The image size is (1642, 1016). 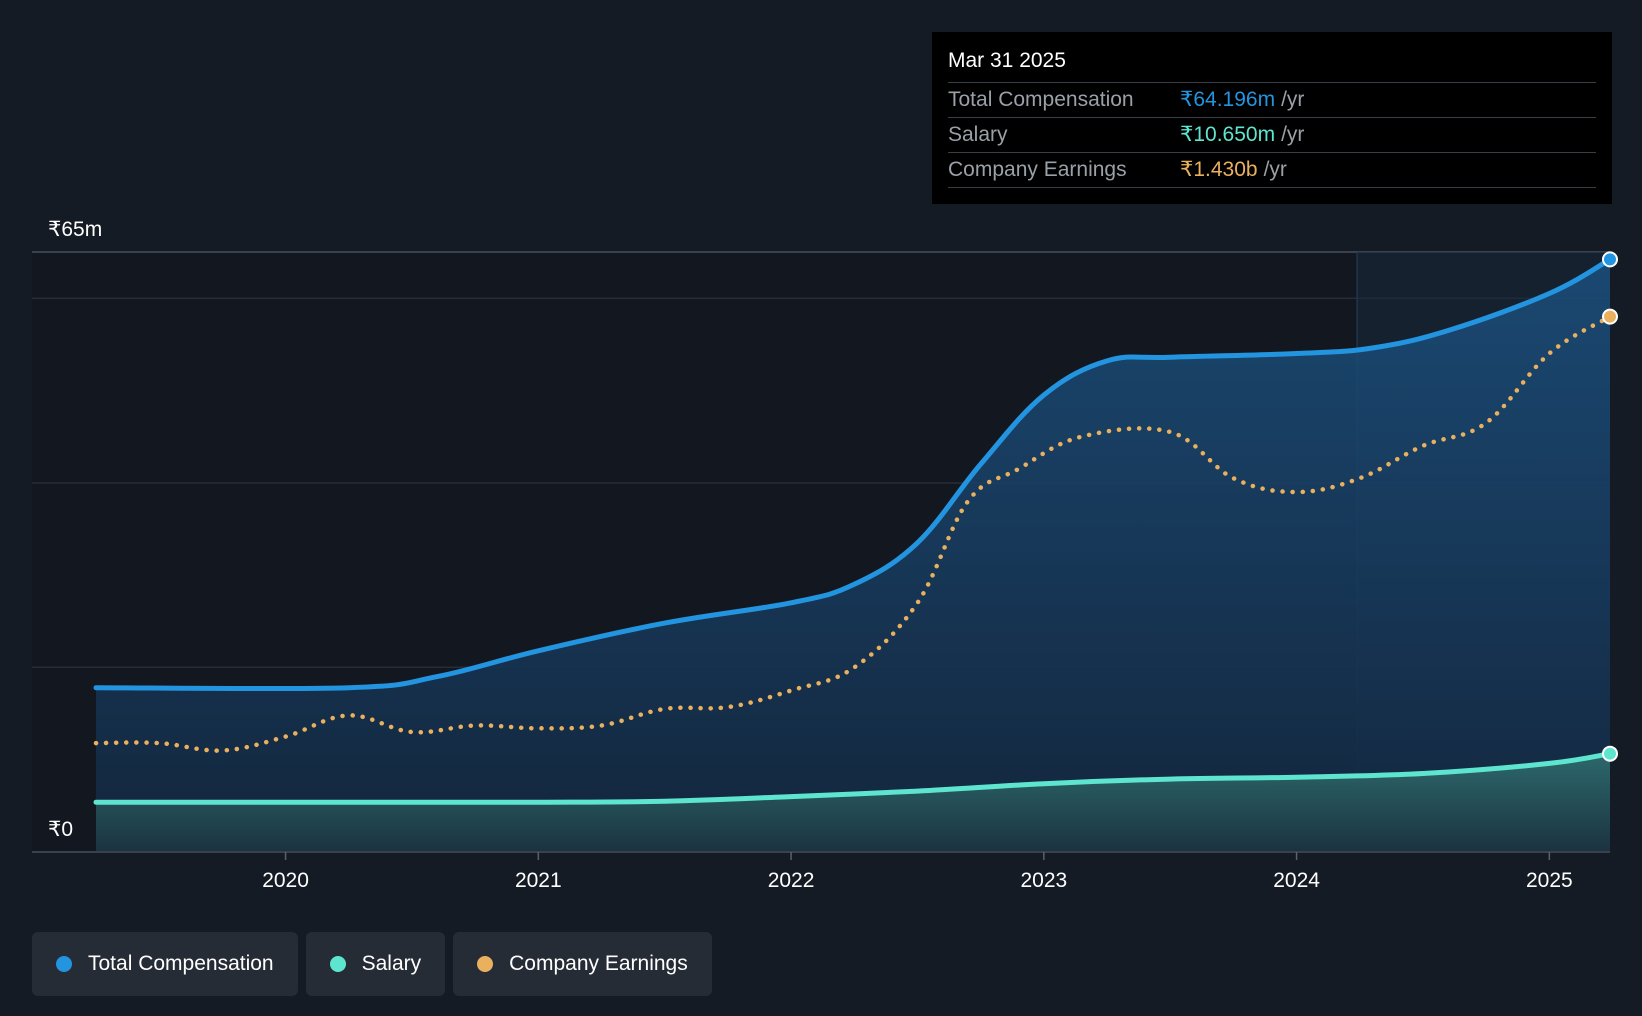 I want to click on x-tick-label: 2020, so click(x=285, y=880).